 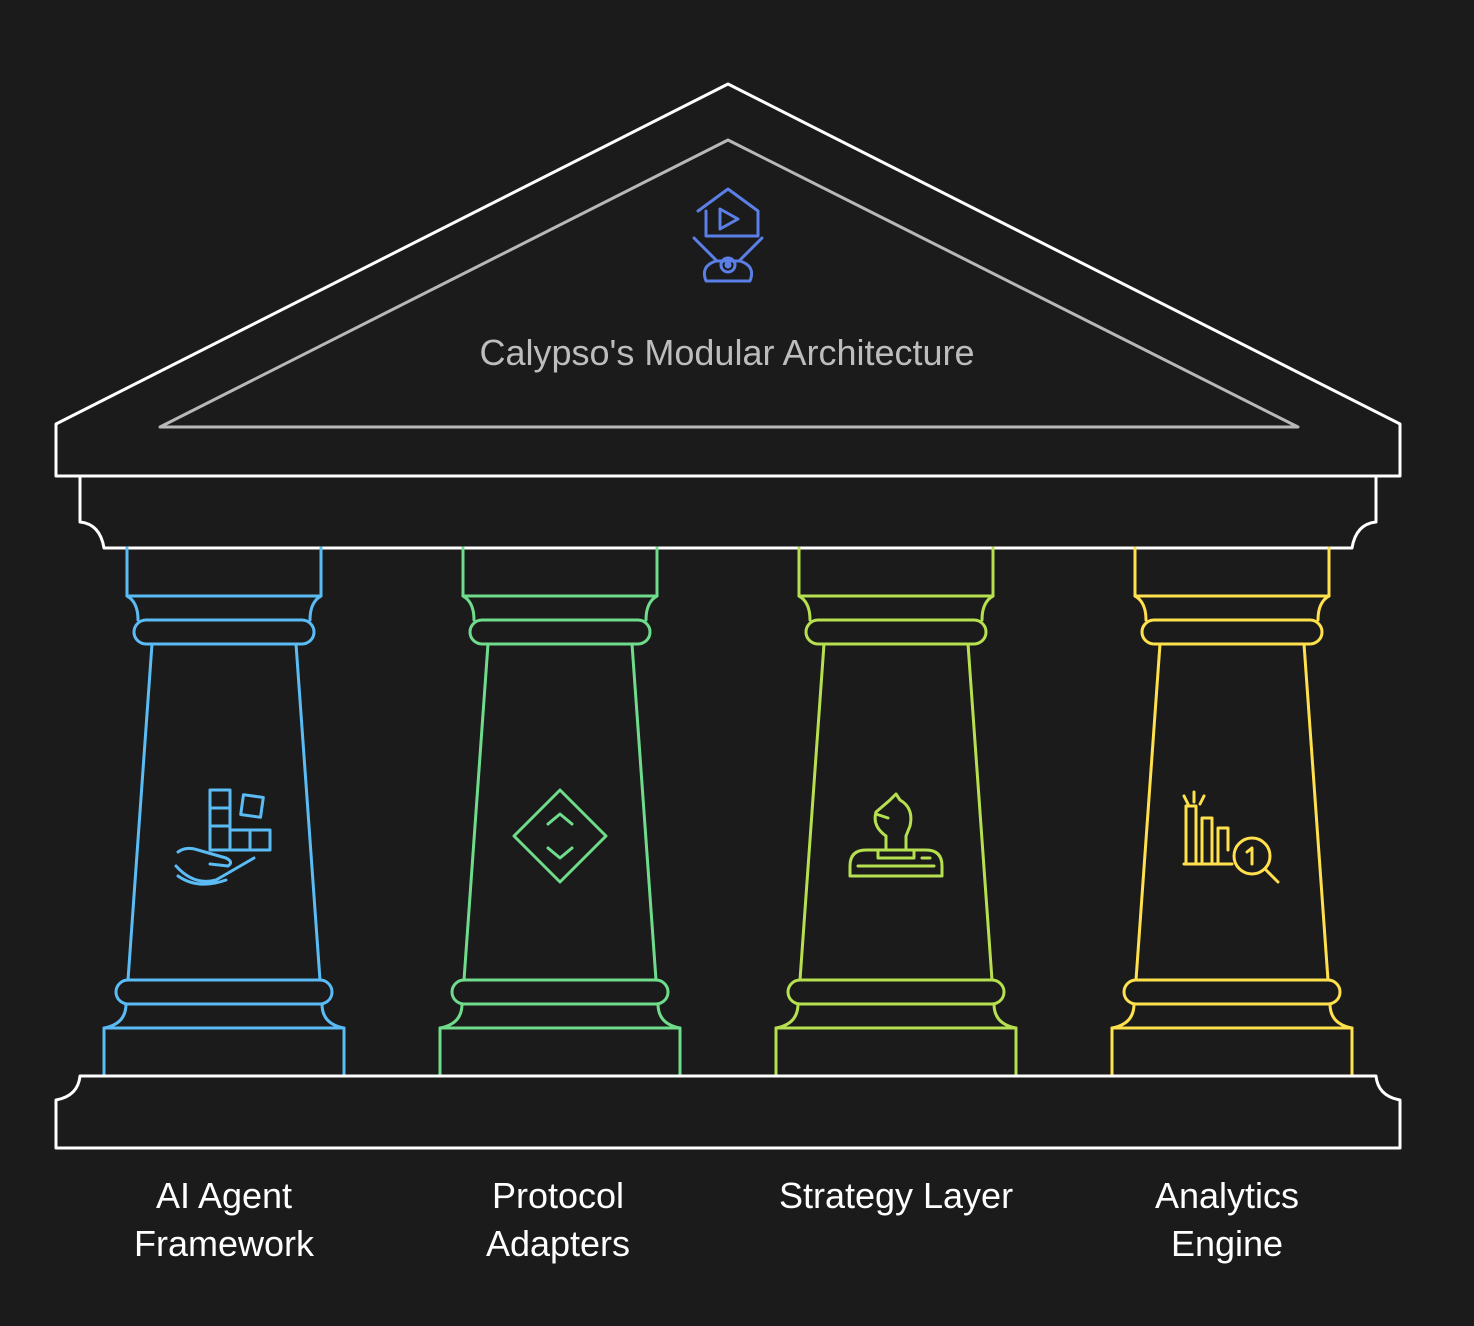 I want to click on diagram-title: Calypso's Modular Architecture, so click(x=727, y=352).